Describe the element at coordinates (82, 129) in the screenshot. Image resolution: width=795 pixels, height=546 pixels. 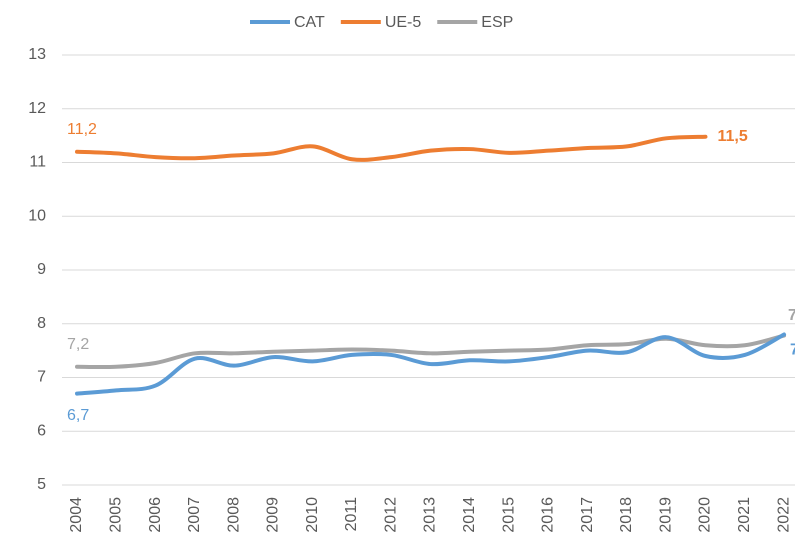
I see `data-label: 11,2` at that location.